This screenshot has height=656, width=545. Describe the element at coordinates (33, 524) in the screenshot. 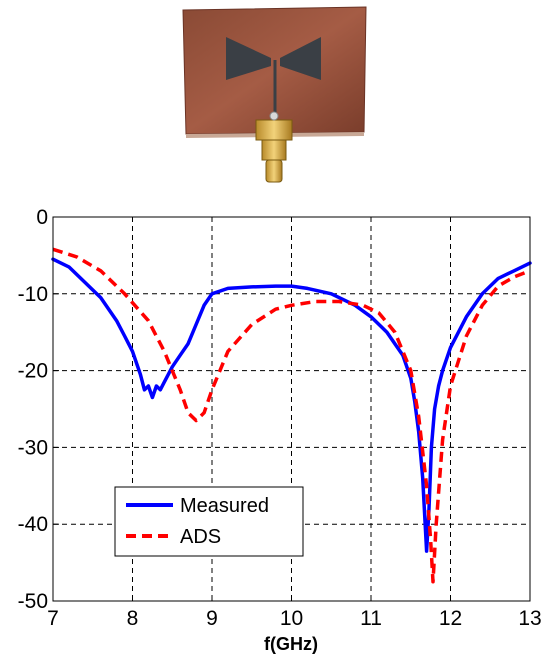

I see `y-tick-label: -40` at that location.